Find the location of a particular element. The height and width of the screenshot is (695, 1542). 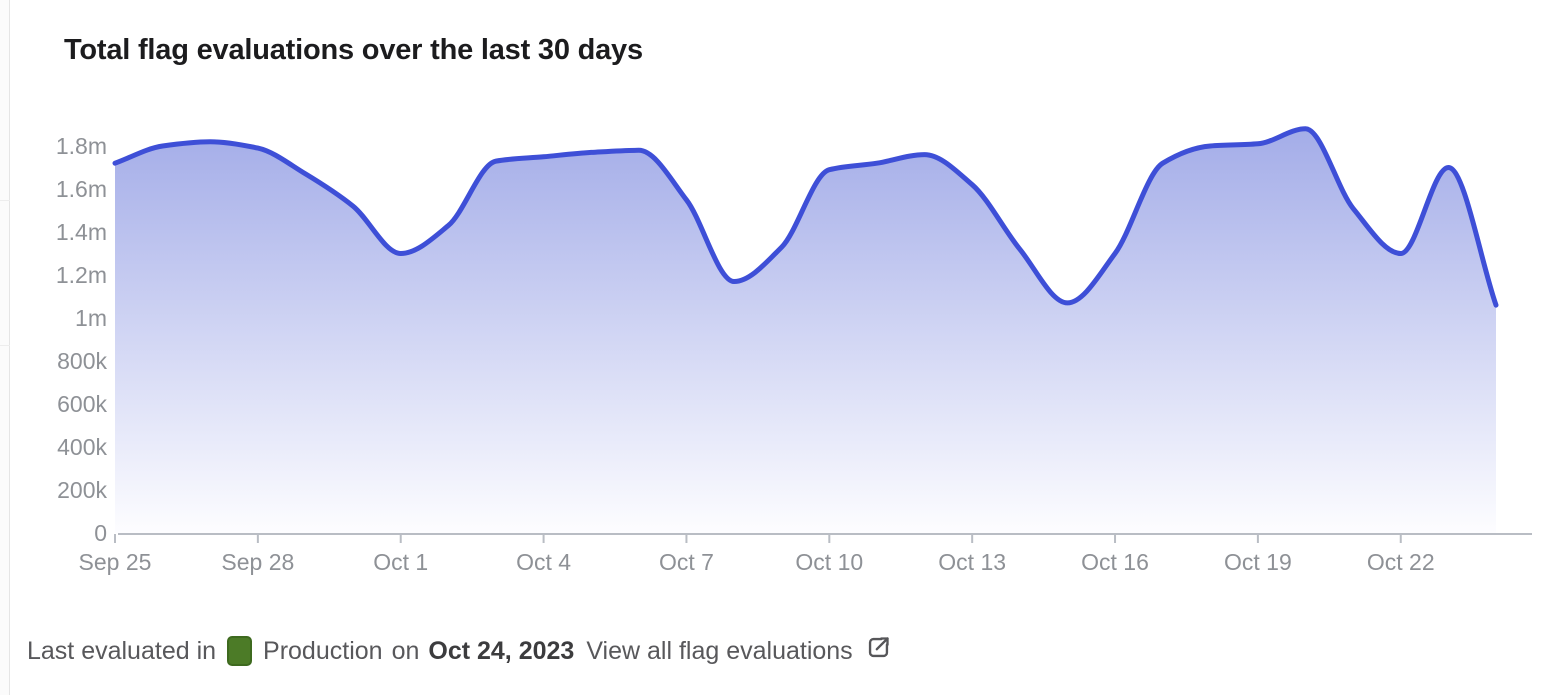

svg-text: Oct 10 is located at coordinates (829, 562).